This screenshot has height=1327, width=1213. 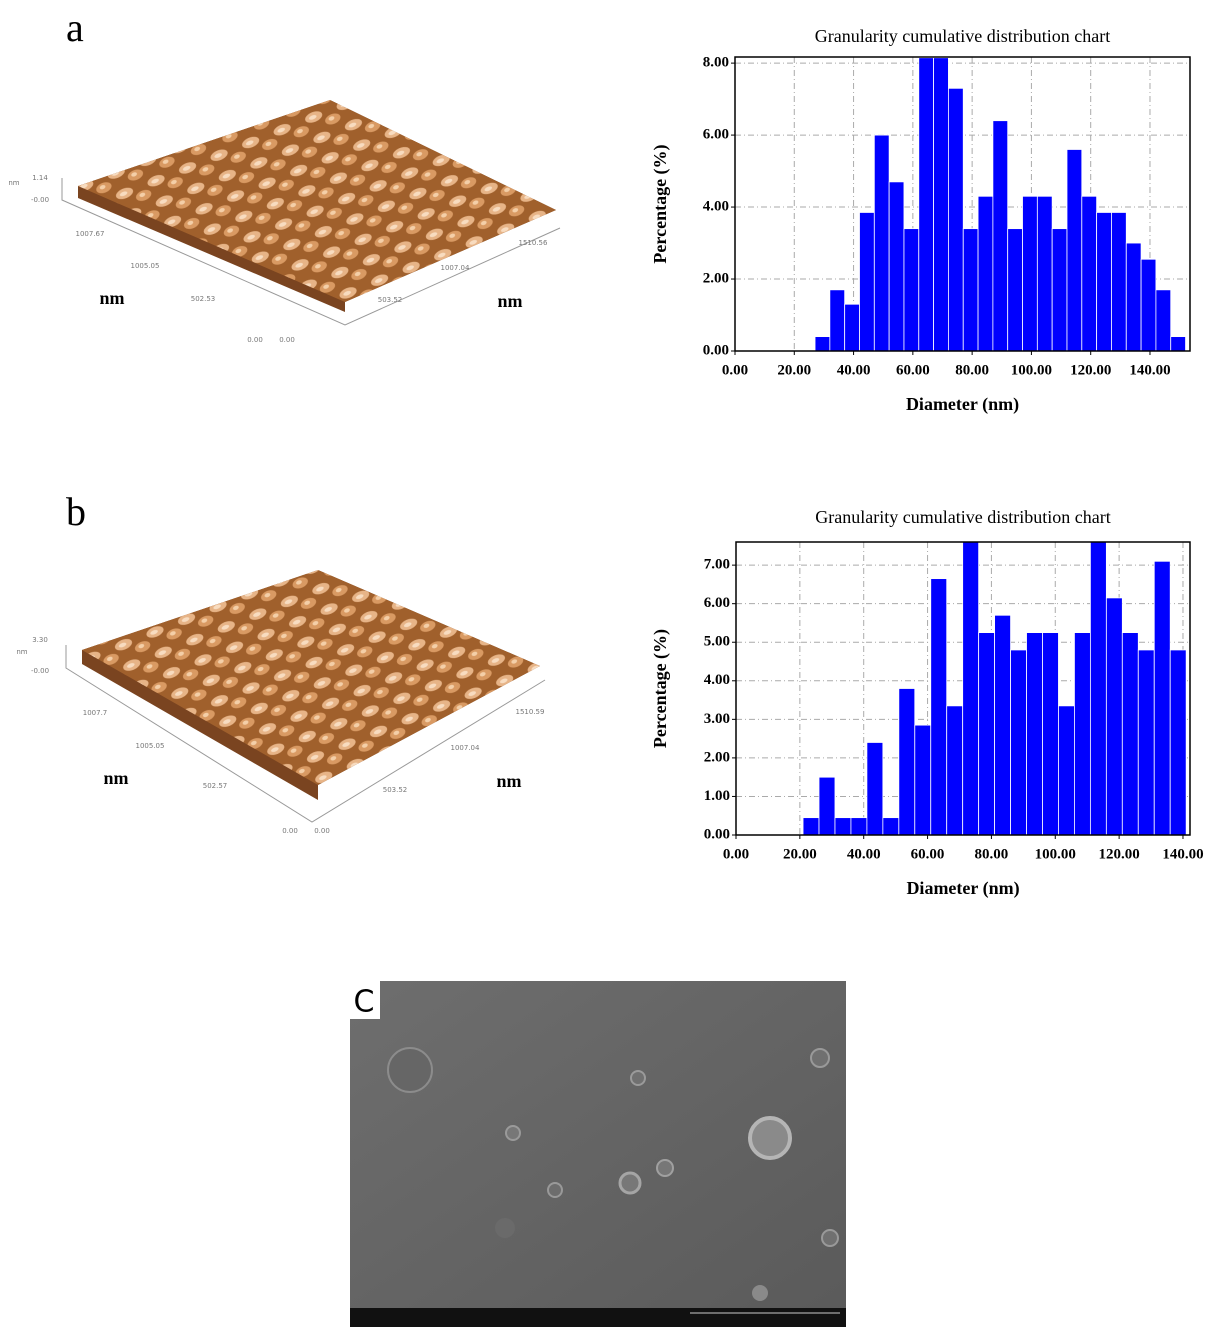 I want to click on afm-scale-label: 502.53, so click(x=203, y=299).